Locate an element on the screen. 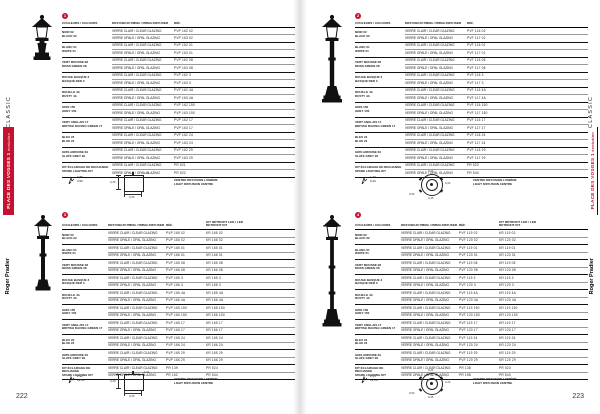  color-cell: ROUILLE 4A RUSTY 4A is located at coordinates (87, 95).